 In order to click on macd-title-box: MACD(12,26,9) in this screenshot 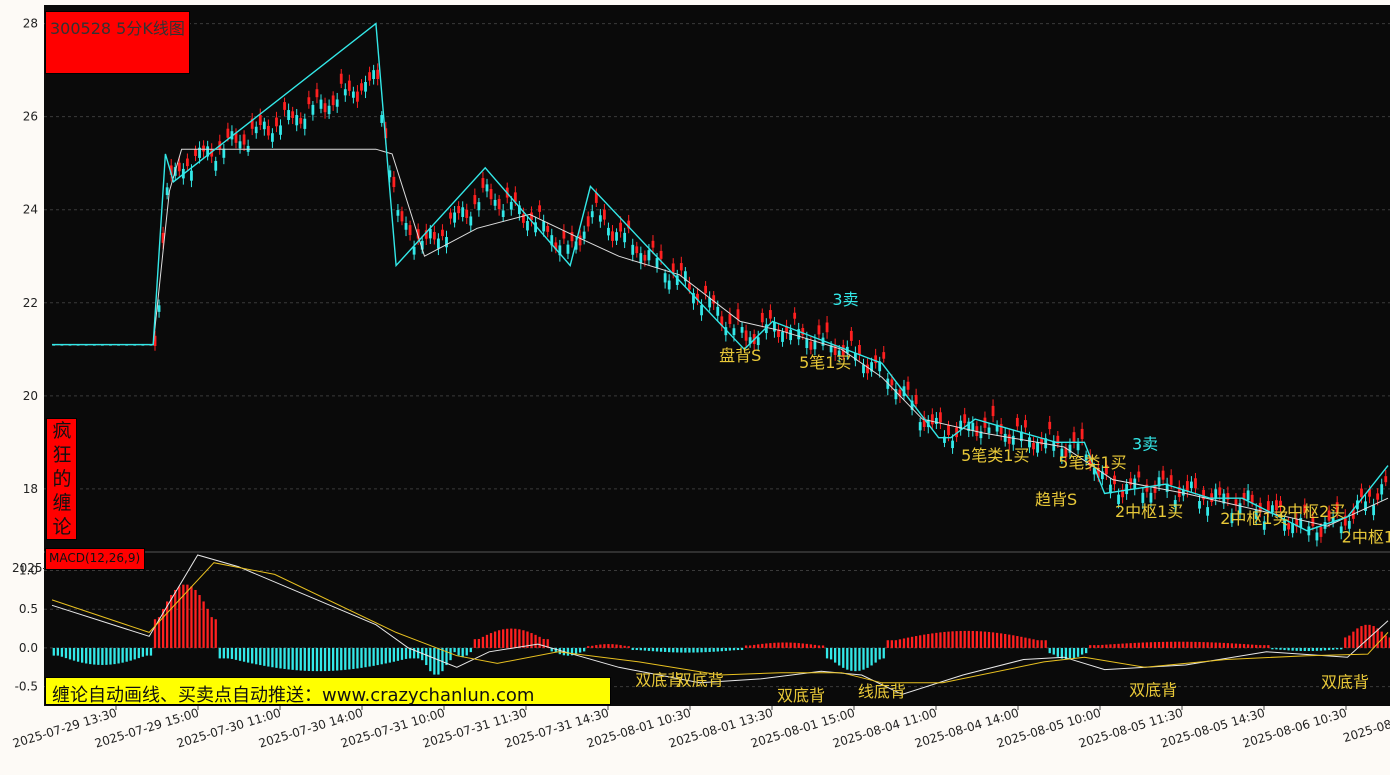, I will do `click(95, 559)`.